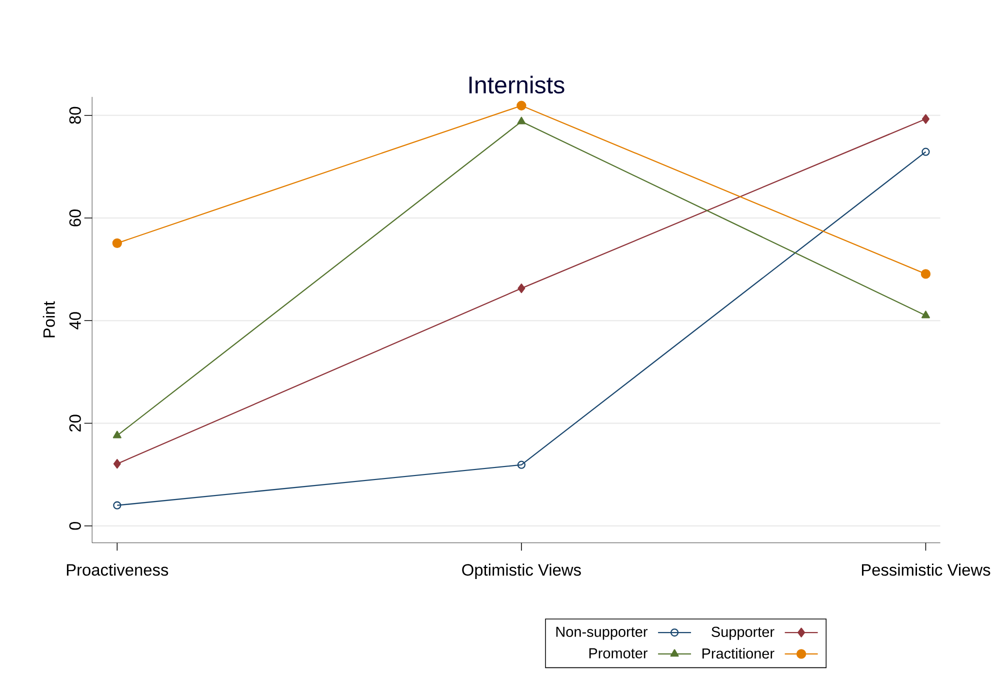 Image resolution: width=994 pixels, height=694 pixels. What do you see at coordinates (516, 85) in the screenshot?
I see `chart-title: Internists` at bounding box center [516, 85].